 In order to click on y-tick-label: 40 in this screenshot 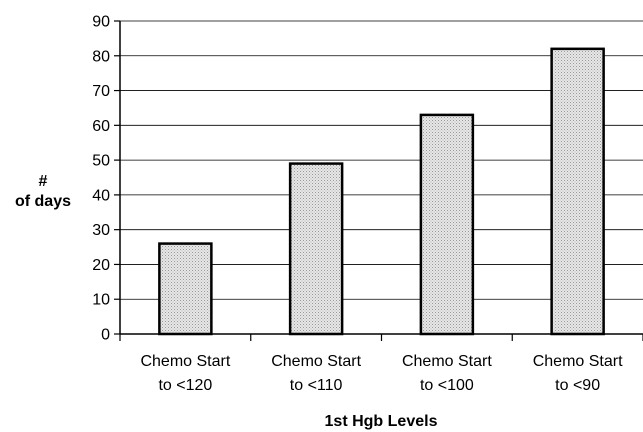, I will do `click(101, 195)`.